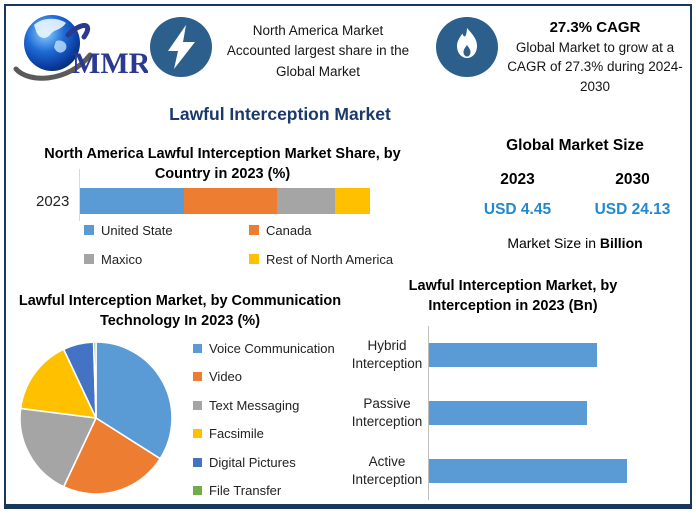  I want to click on bar-area-active-interception, so click(557, 471).